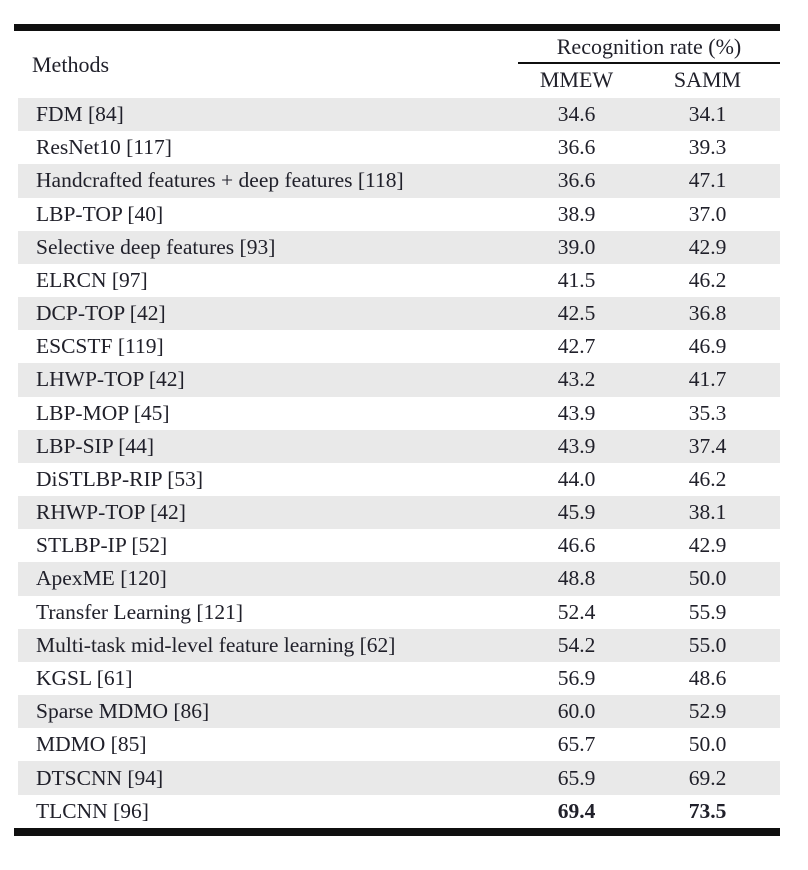 The height and width of the screenshot is (870, 808). What do you see at coordinates (80, 114) in the screenshot?
I see `method-cell: FDM [84]` at bounding box center [80, 114].